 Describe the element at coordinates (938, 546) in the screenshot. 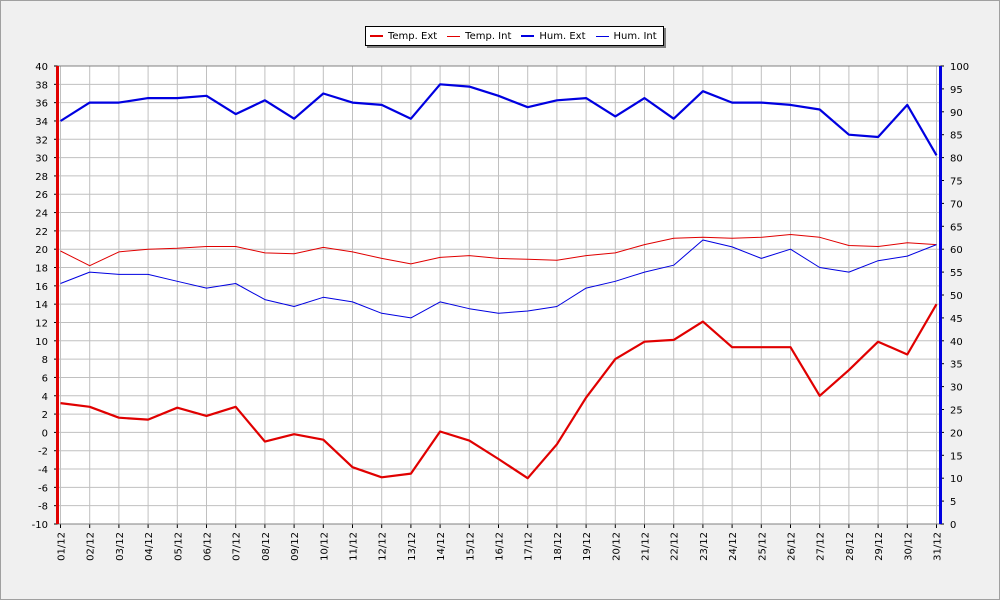

I see `x-tick-label: 31/12` at that location.